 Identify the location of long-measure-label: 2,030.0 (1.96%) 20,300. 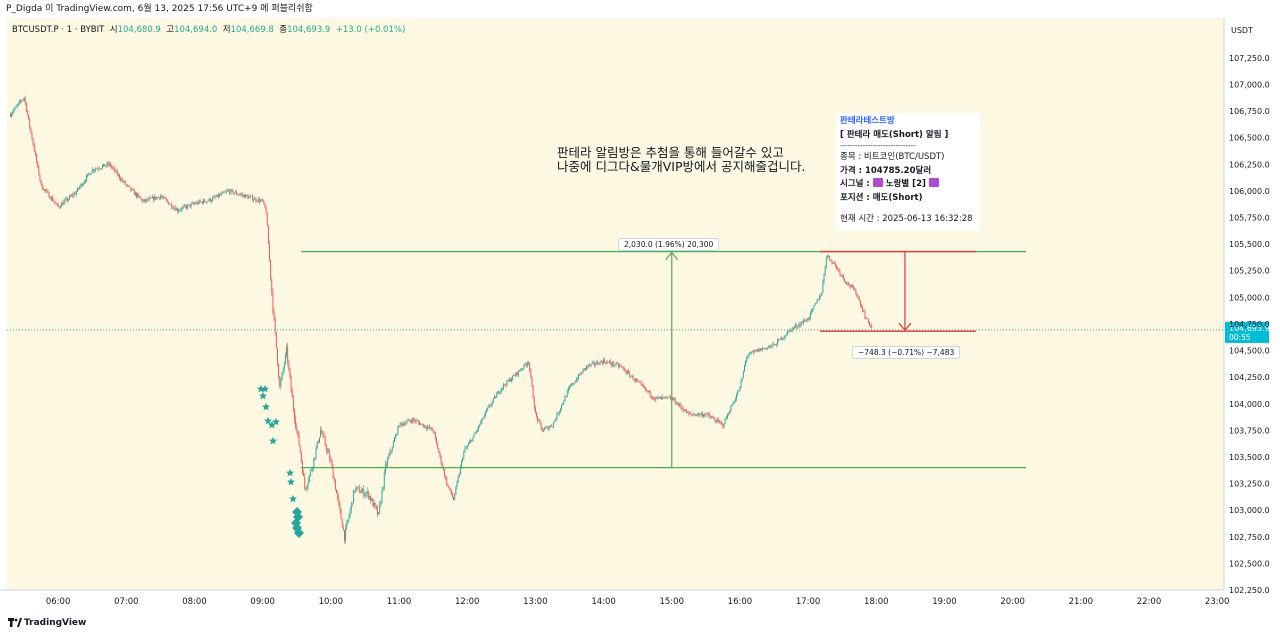
(669, 244).